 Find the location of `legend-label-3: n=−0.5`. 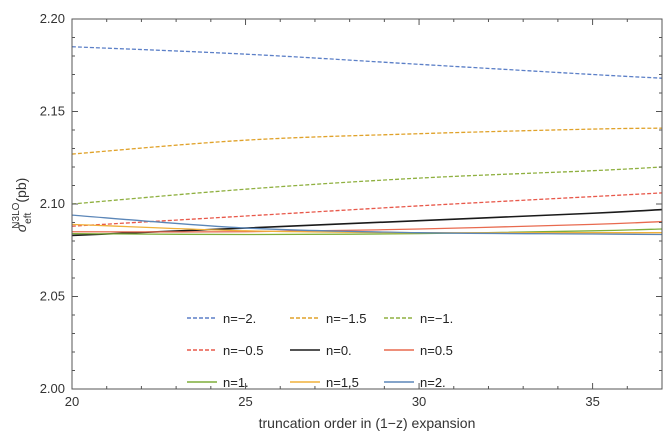

legend-label-3: n=−0.5 is located at coordinates (243, 350).